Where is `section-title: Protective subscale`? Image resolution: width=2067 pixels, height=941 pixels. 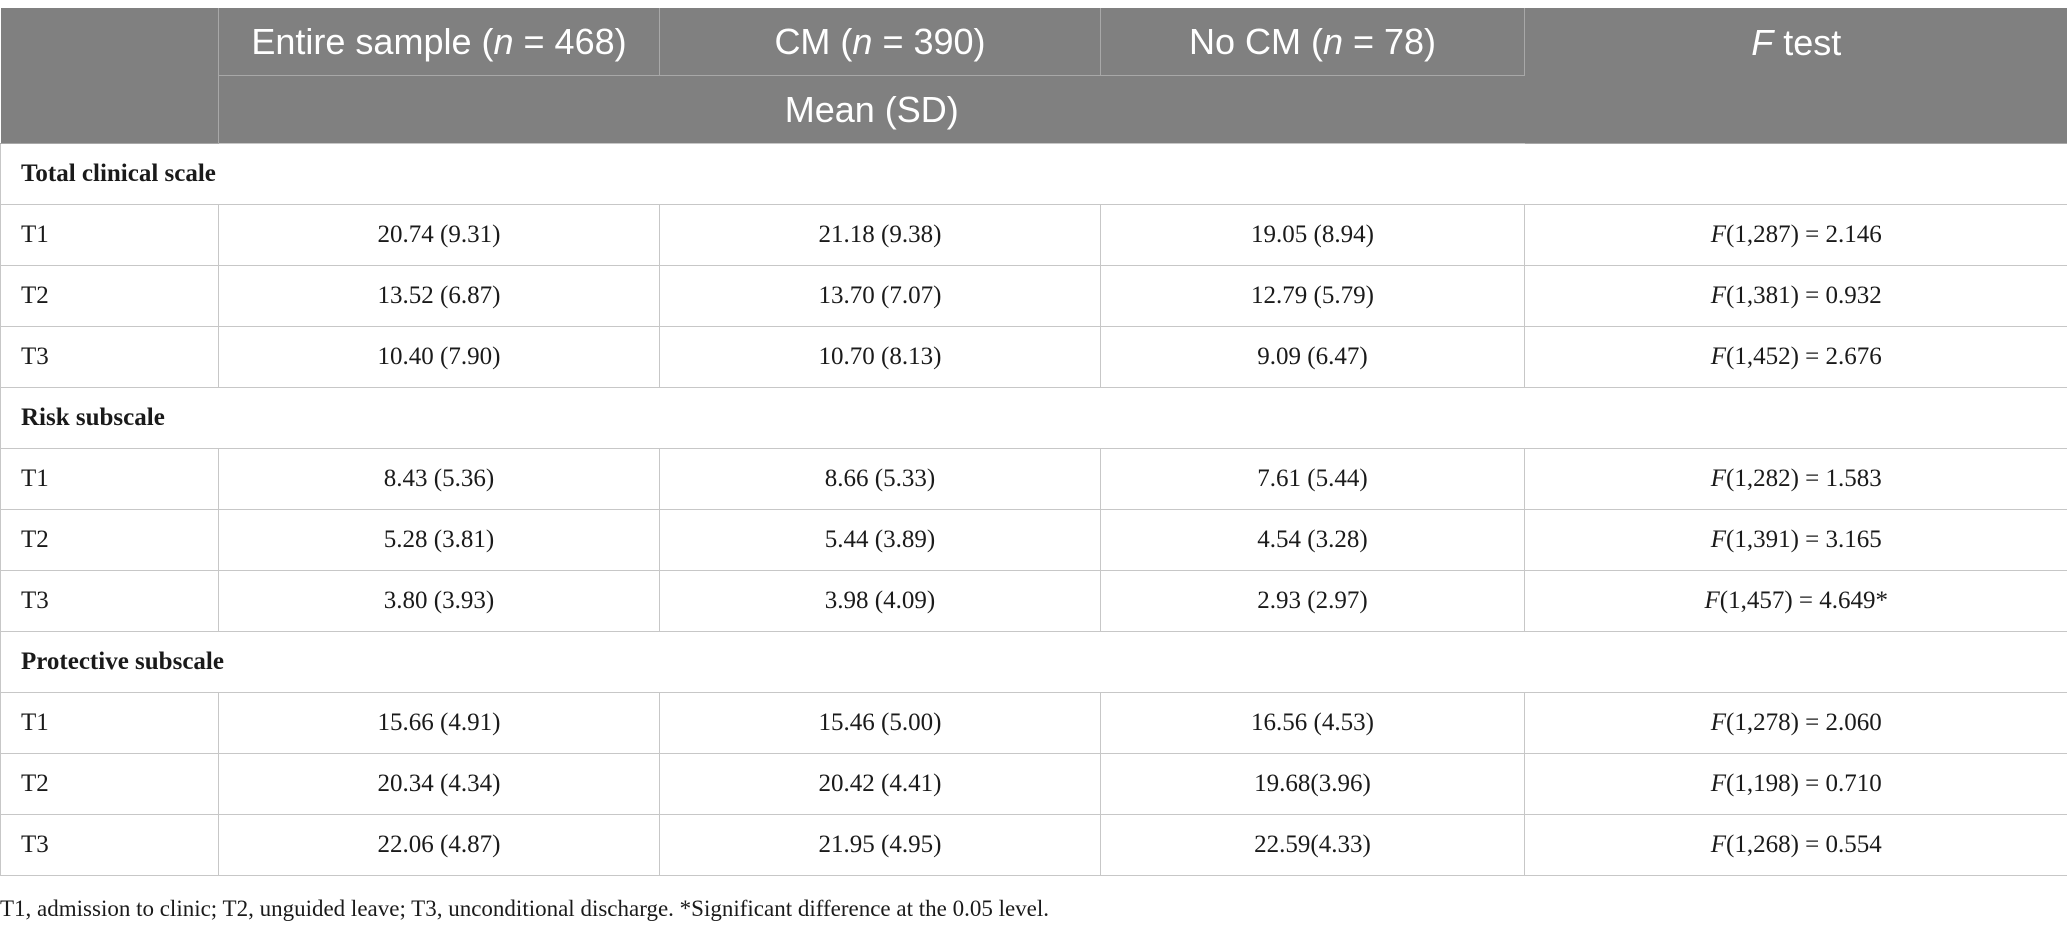 section-title: Protective subscale is located at coordinates (1033, 662).